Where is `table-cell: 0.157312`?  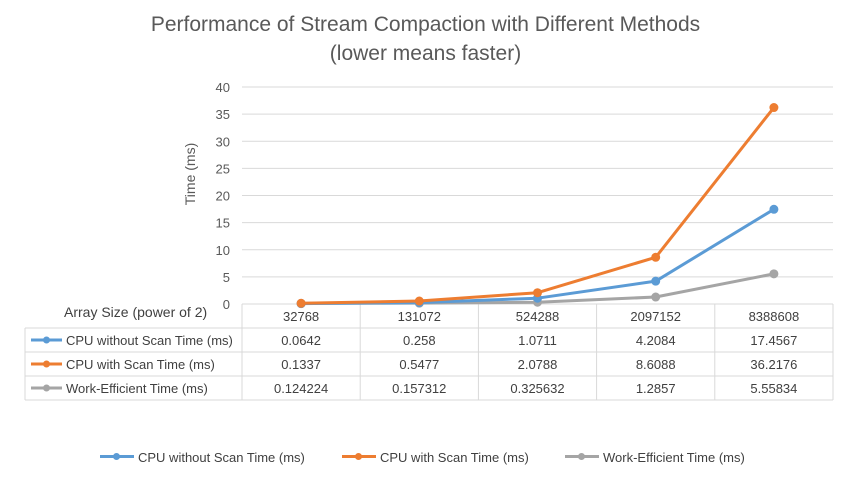 table-cell: 0.157312 is located at coordinates (419, 388).